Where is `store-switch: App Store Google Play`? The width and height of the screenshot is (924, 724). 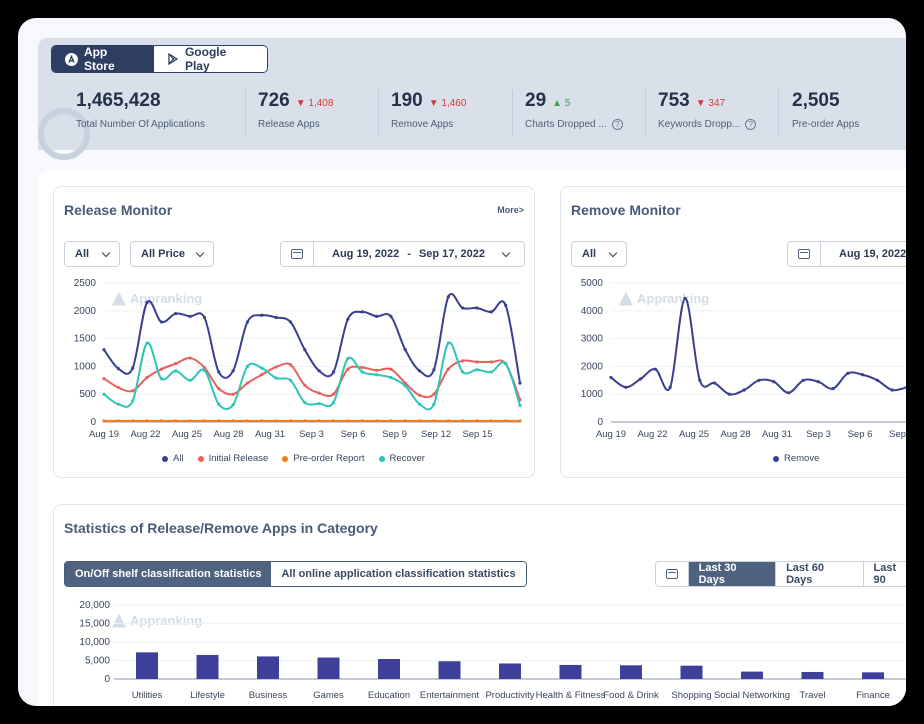
store-switch: App Store Google Play is located at coordinates (159, 59).